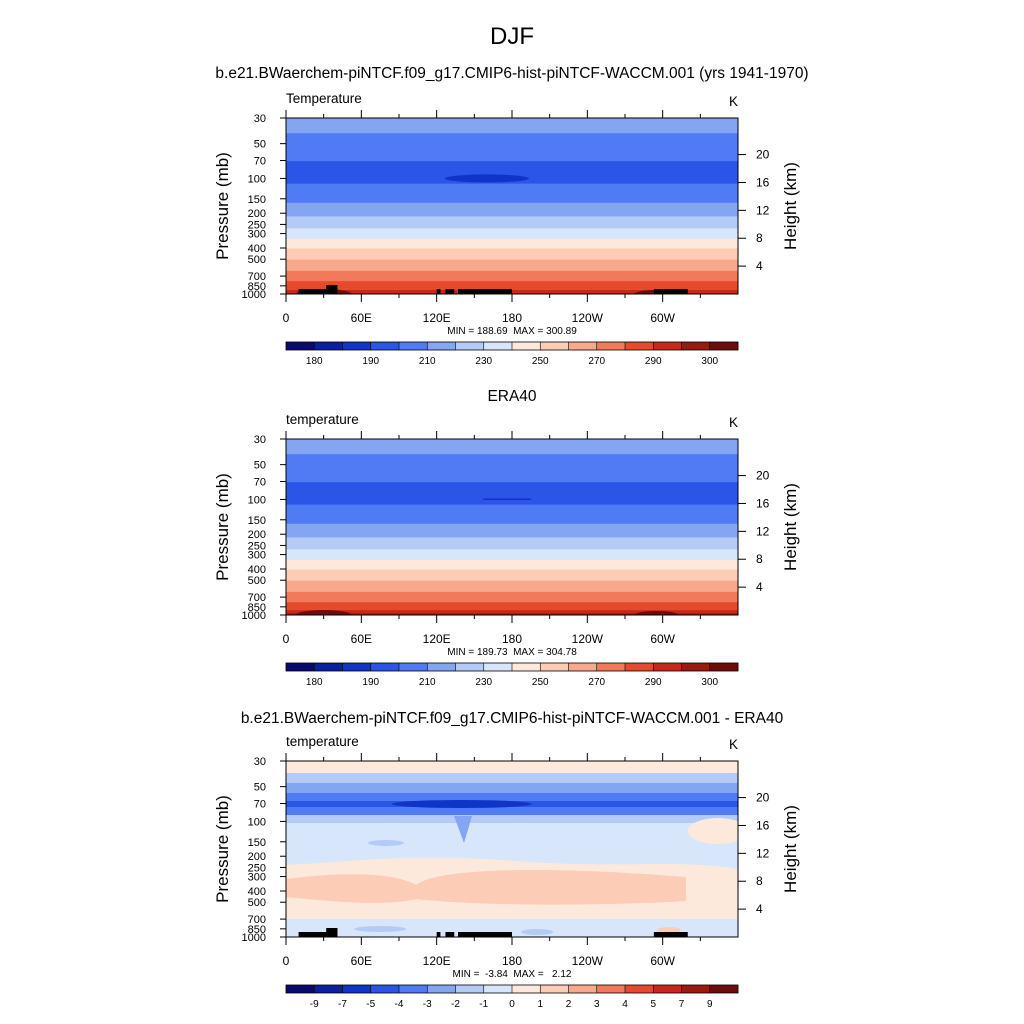 The height and width of the screenshot is (1024, 1024). I want to click on colorbar-label: -9, so click(314, 1004).